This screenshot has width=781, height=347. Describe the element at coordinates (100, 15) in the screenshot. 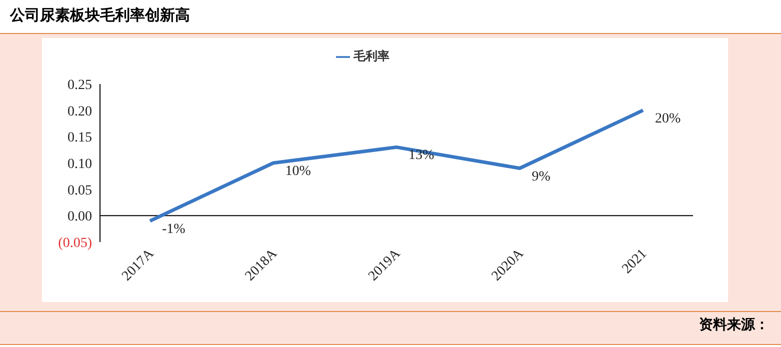

I see `chart-title: 公司尿素板块毛利率创新高` at that location.